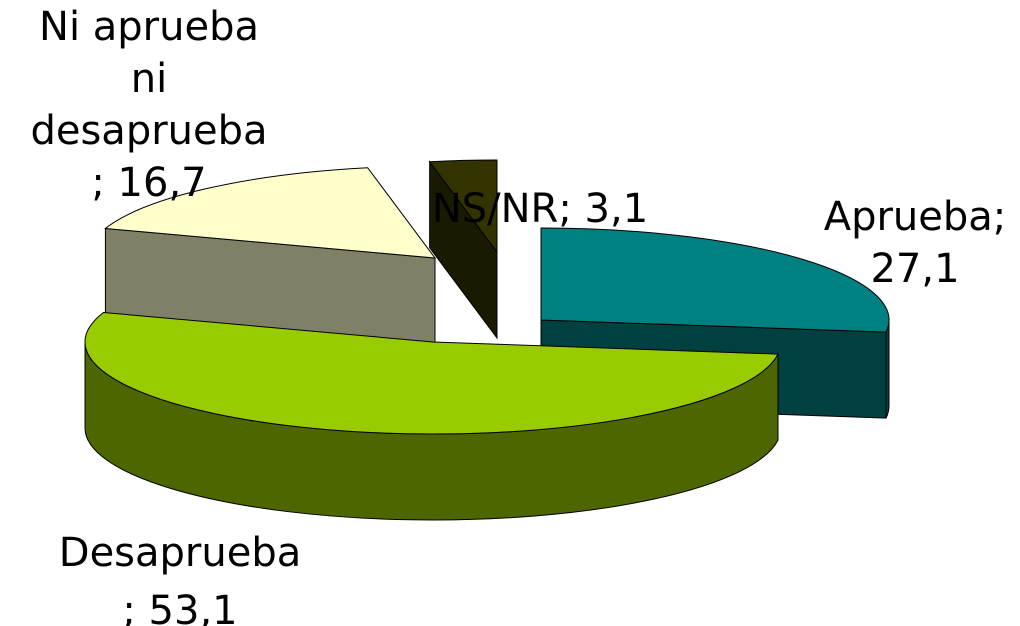 This screenshot has width=1020, height=626. Describe the element at coordinates (148, 131) in the screenshot. I see `data-label-line: desaprueba` at that location.